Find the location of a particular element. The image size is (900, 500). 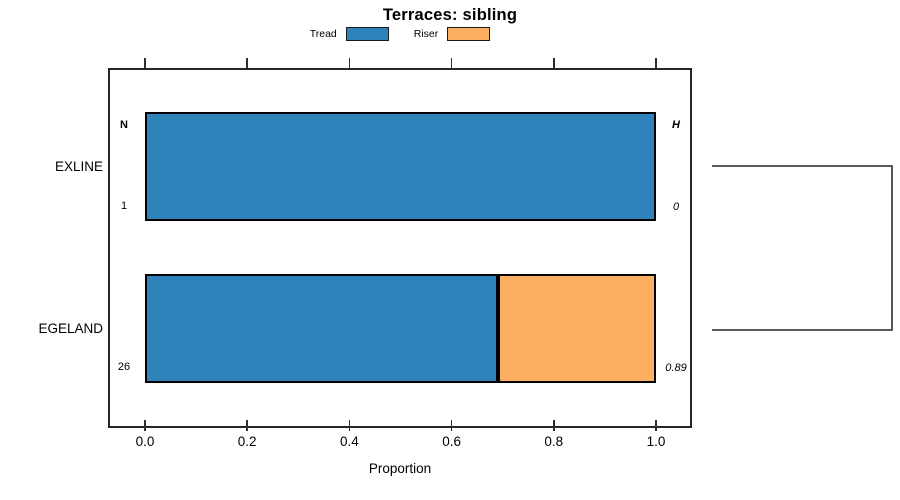

x-axis-tick-label: 0.8 is located at coordinates (554, 441).